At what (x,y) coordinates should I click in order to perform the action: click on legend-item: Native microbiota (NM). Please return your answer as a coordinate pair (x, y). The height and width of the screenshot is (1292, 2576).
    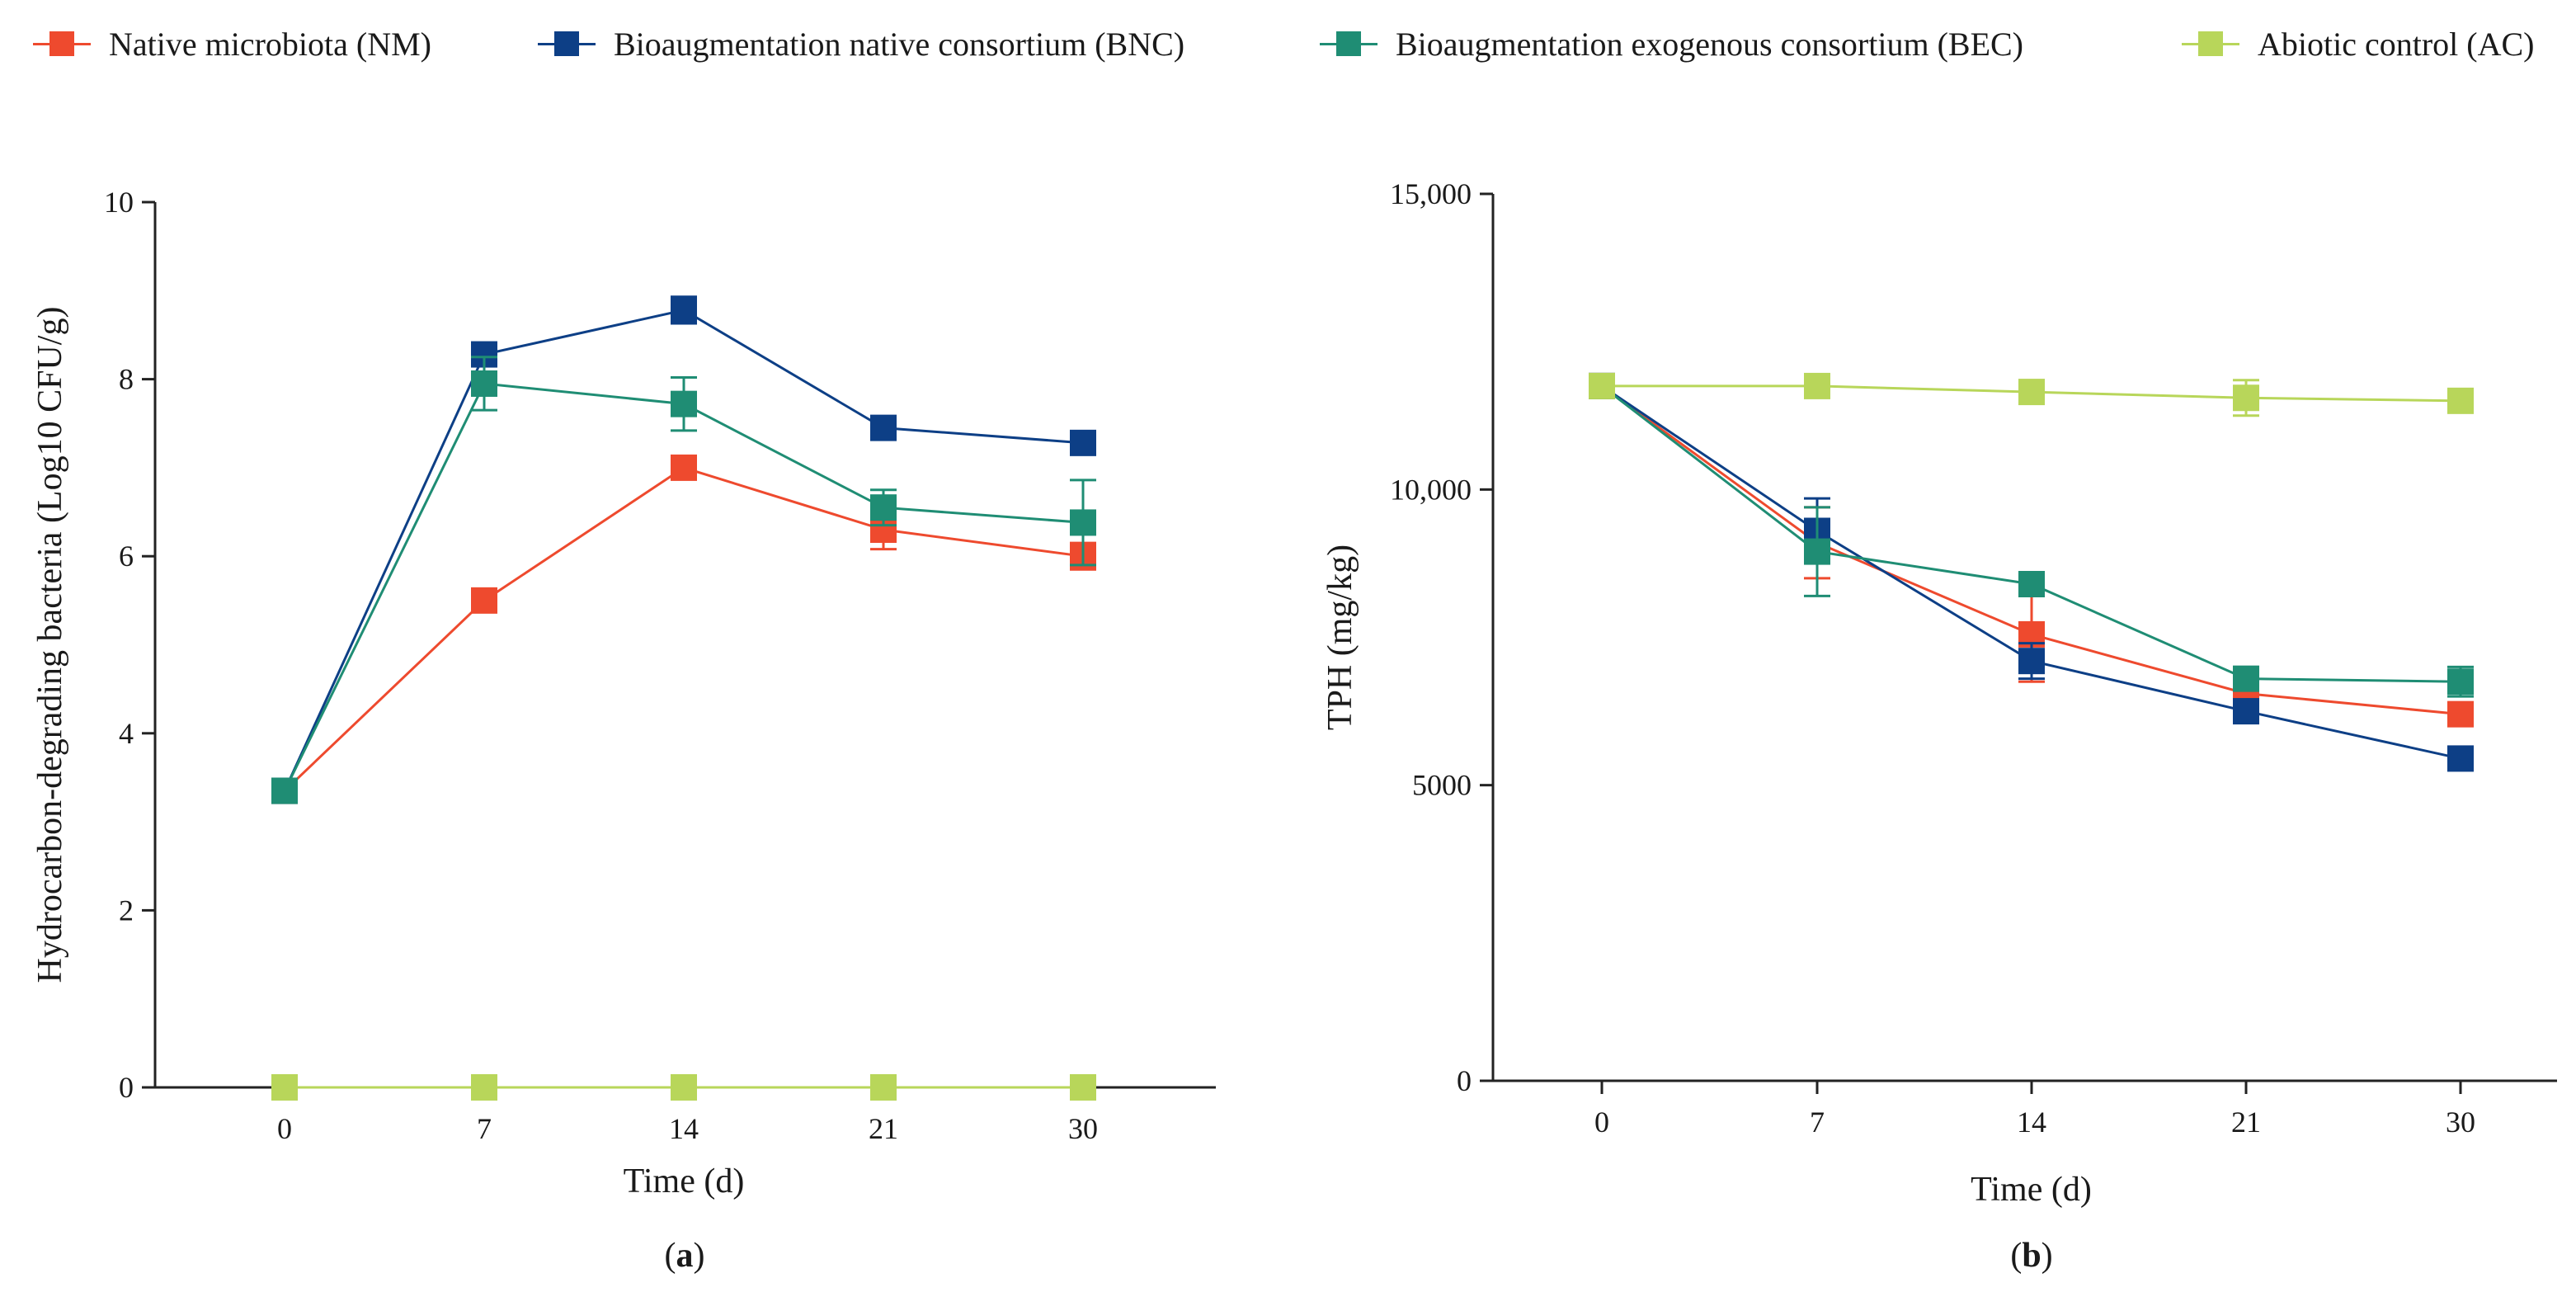
    Looking at the image, I should click on (232, 44).